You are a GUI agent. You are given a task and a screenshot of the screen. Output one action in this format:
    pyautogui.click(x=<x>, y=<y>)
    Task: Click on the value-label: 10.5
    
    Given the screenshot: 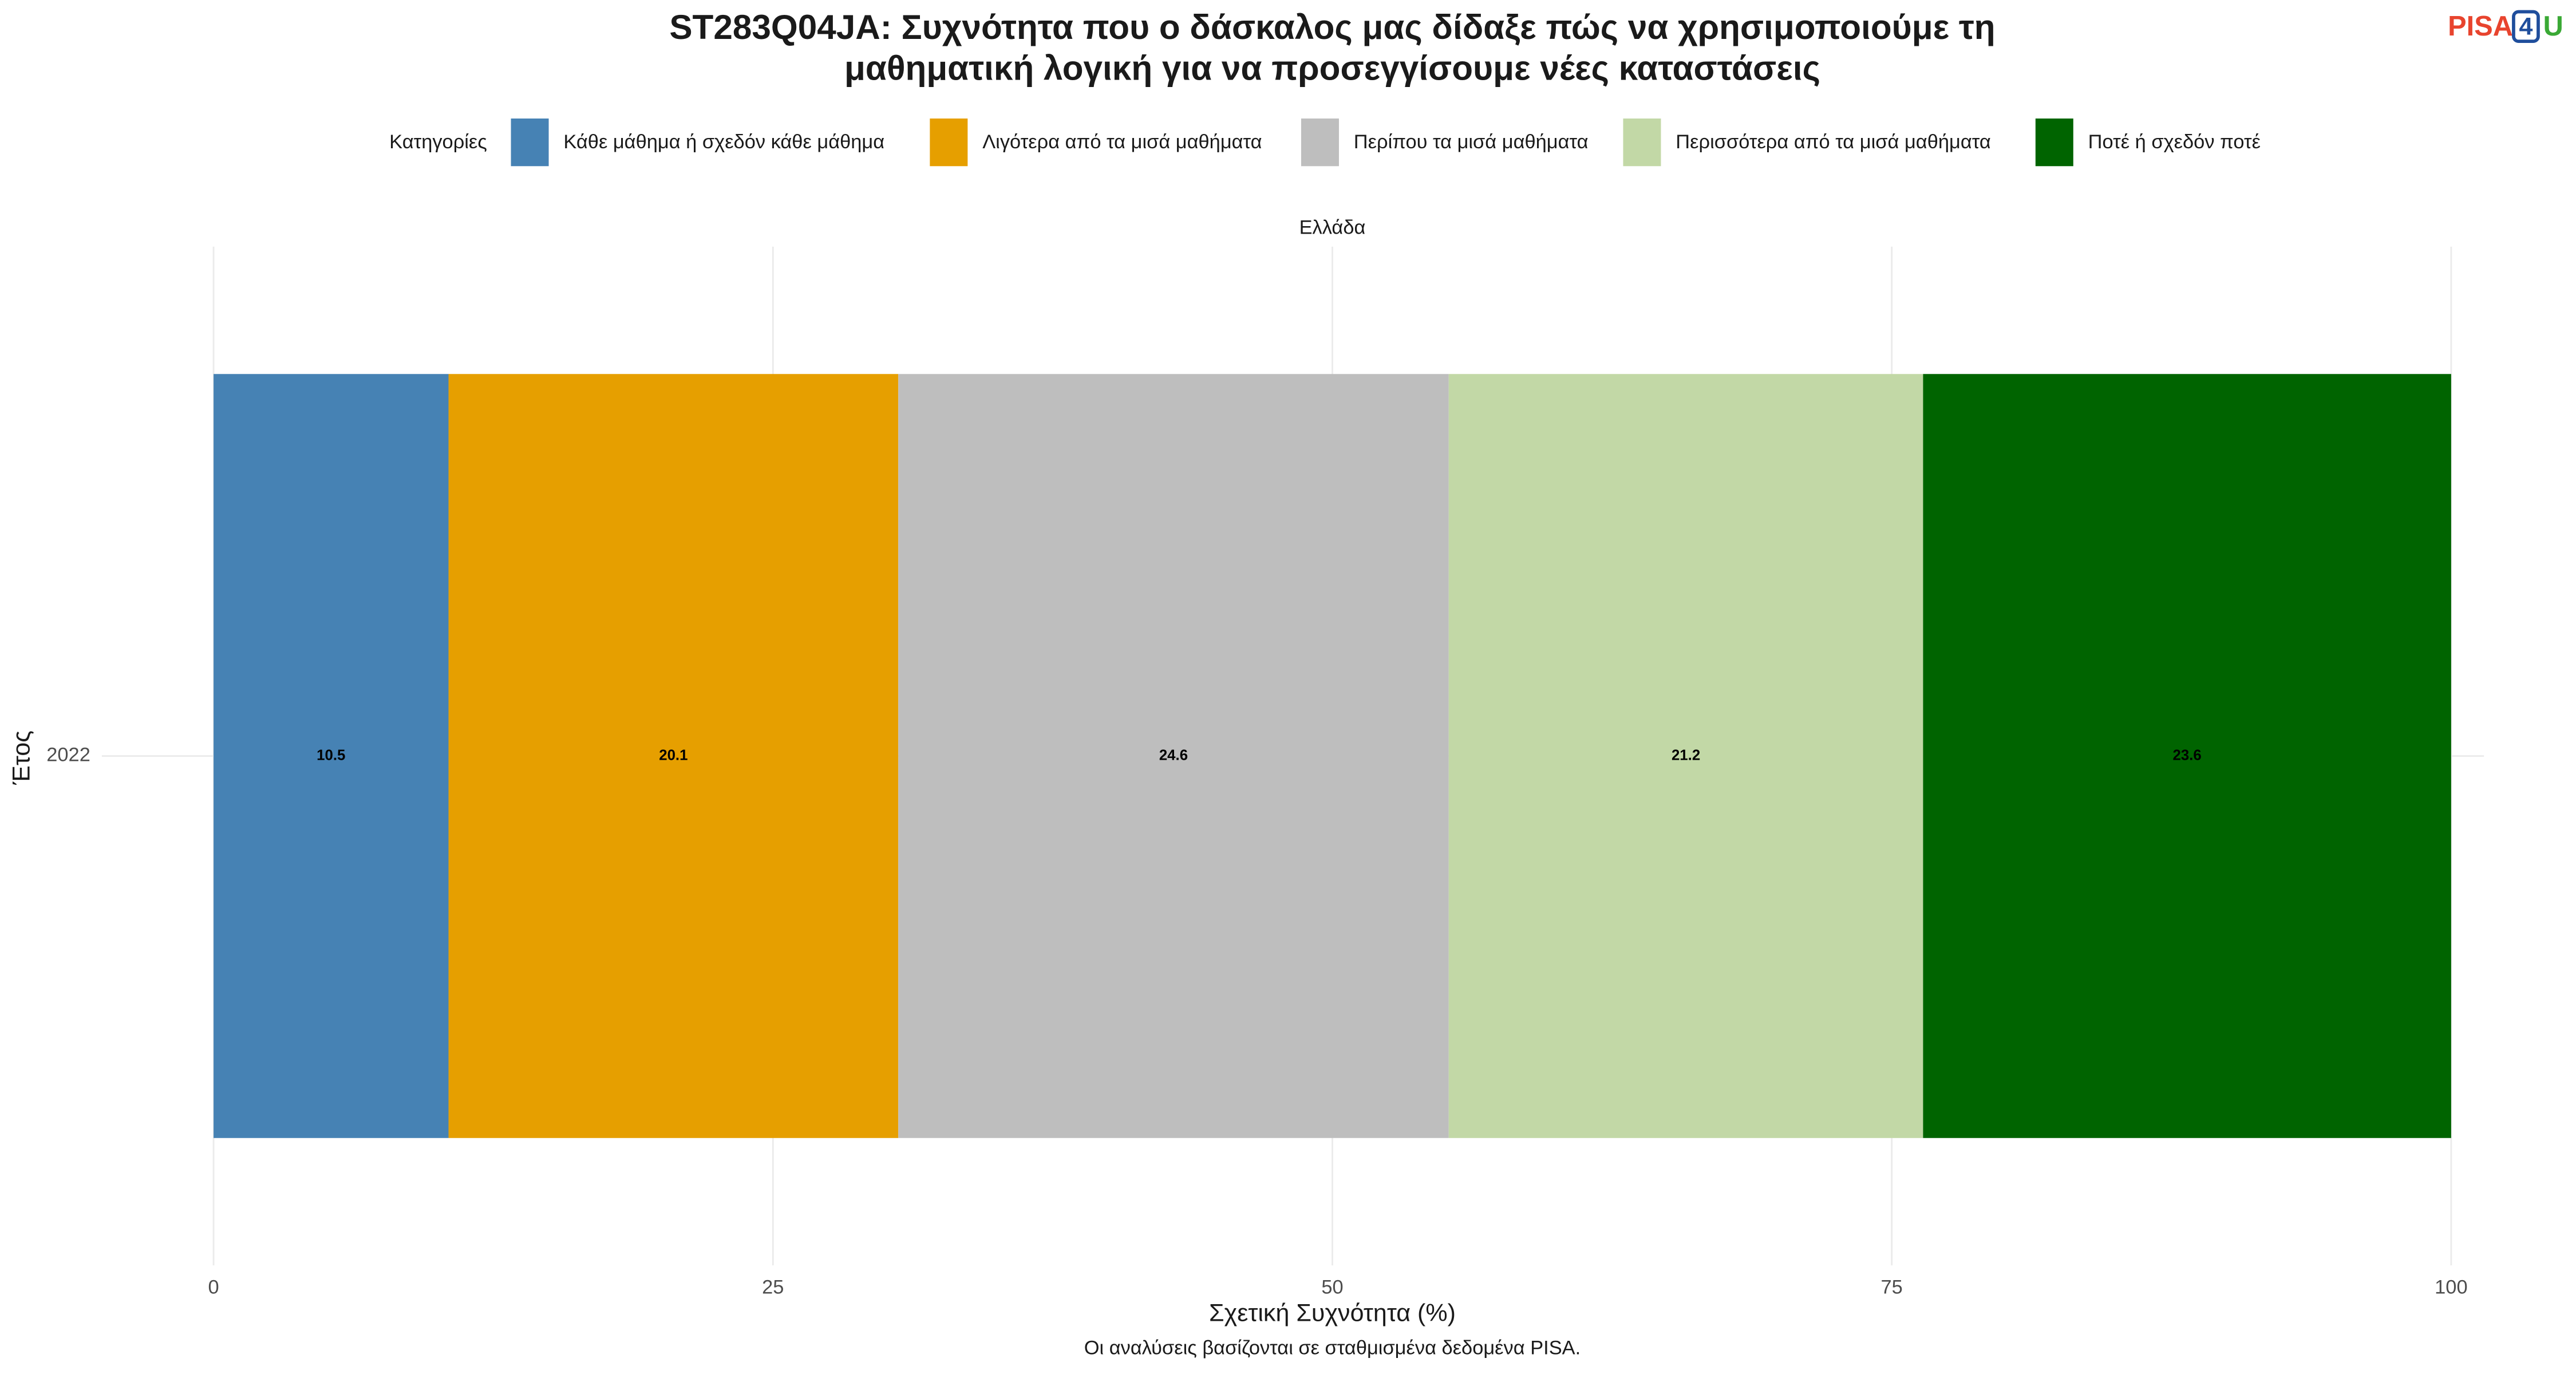 What is the action you would take?
    pyautogui.click(x=331, y=755)
    